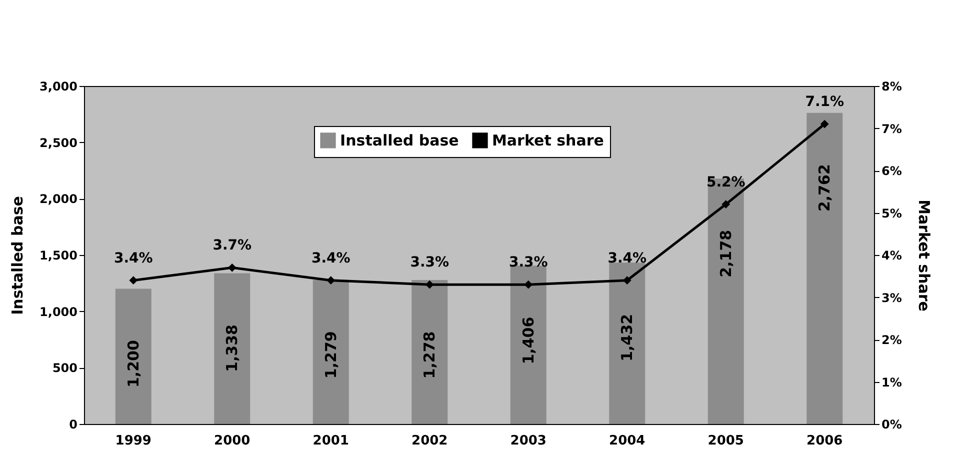  What do you see at coordinates (892, 297) in the screenshot?
I see `y2-tick-label: 3%` at bounding box center [892, 297].